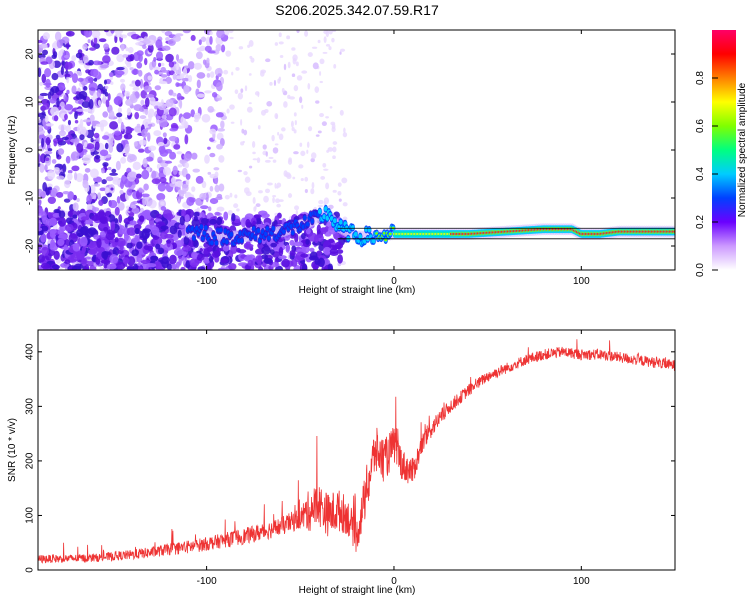  Describe the element at coordinates (30, 570) in the screenshot. I see `y-tick-label: 0` at that location.